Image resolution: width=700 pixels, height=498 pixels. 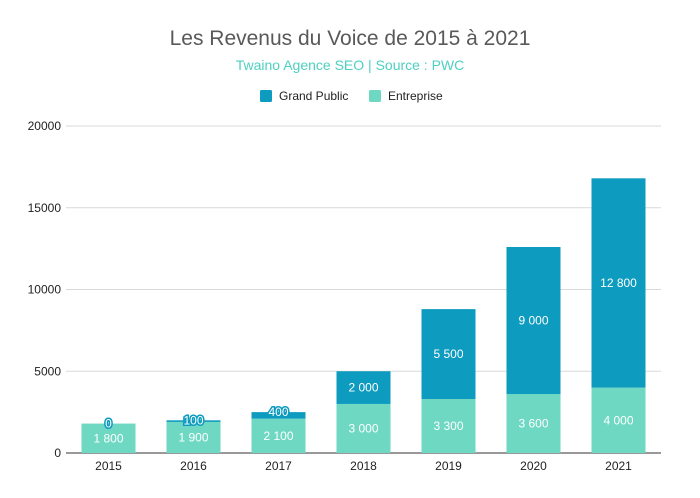 I want to click on bar-entreprise-2019, so click(x=448, y=426).